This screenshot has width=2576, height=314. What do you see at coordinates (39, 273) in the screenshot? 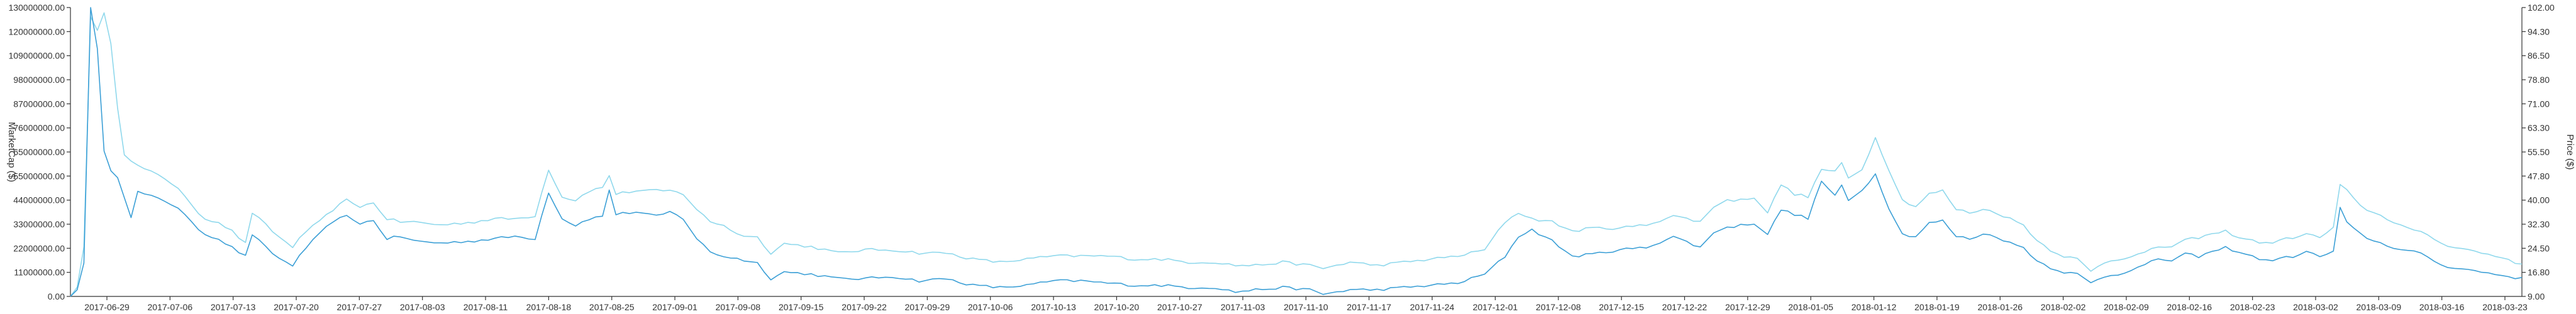
I see `left-tick-label: 11000000.00` at bounding box center [39, 273].